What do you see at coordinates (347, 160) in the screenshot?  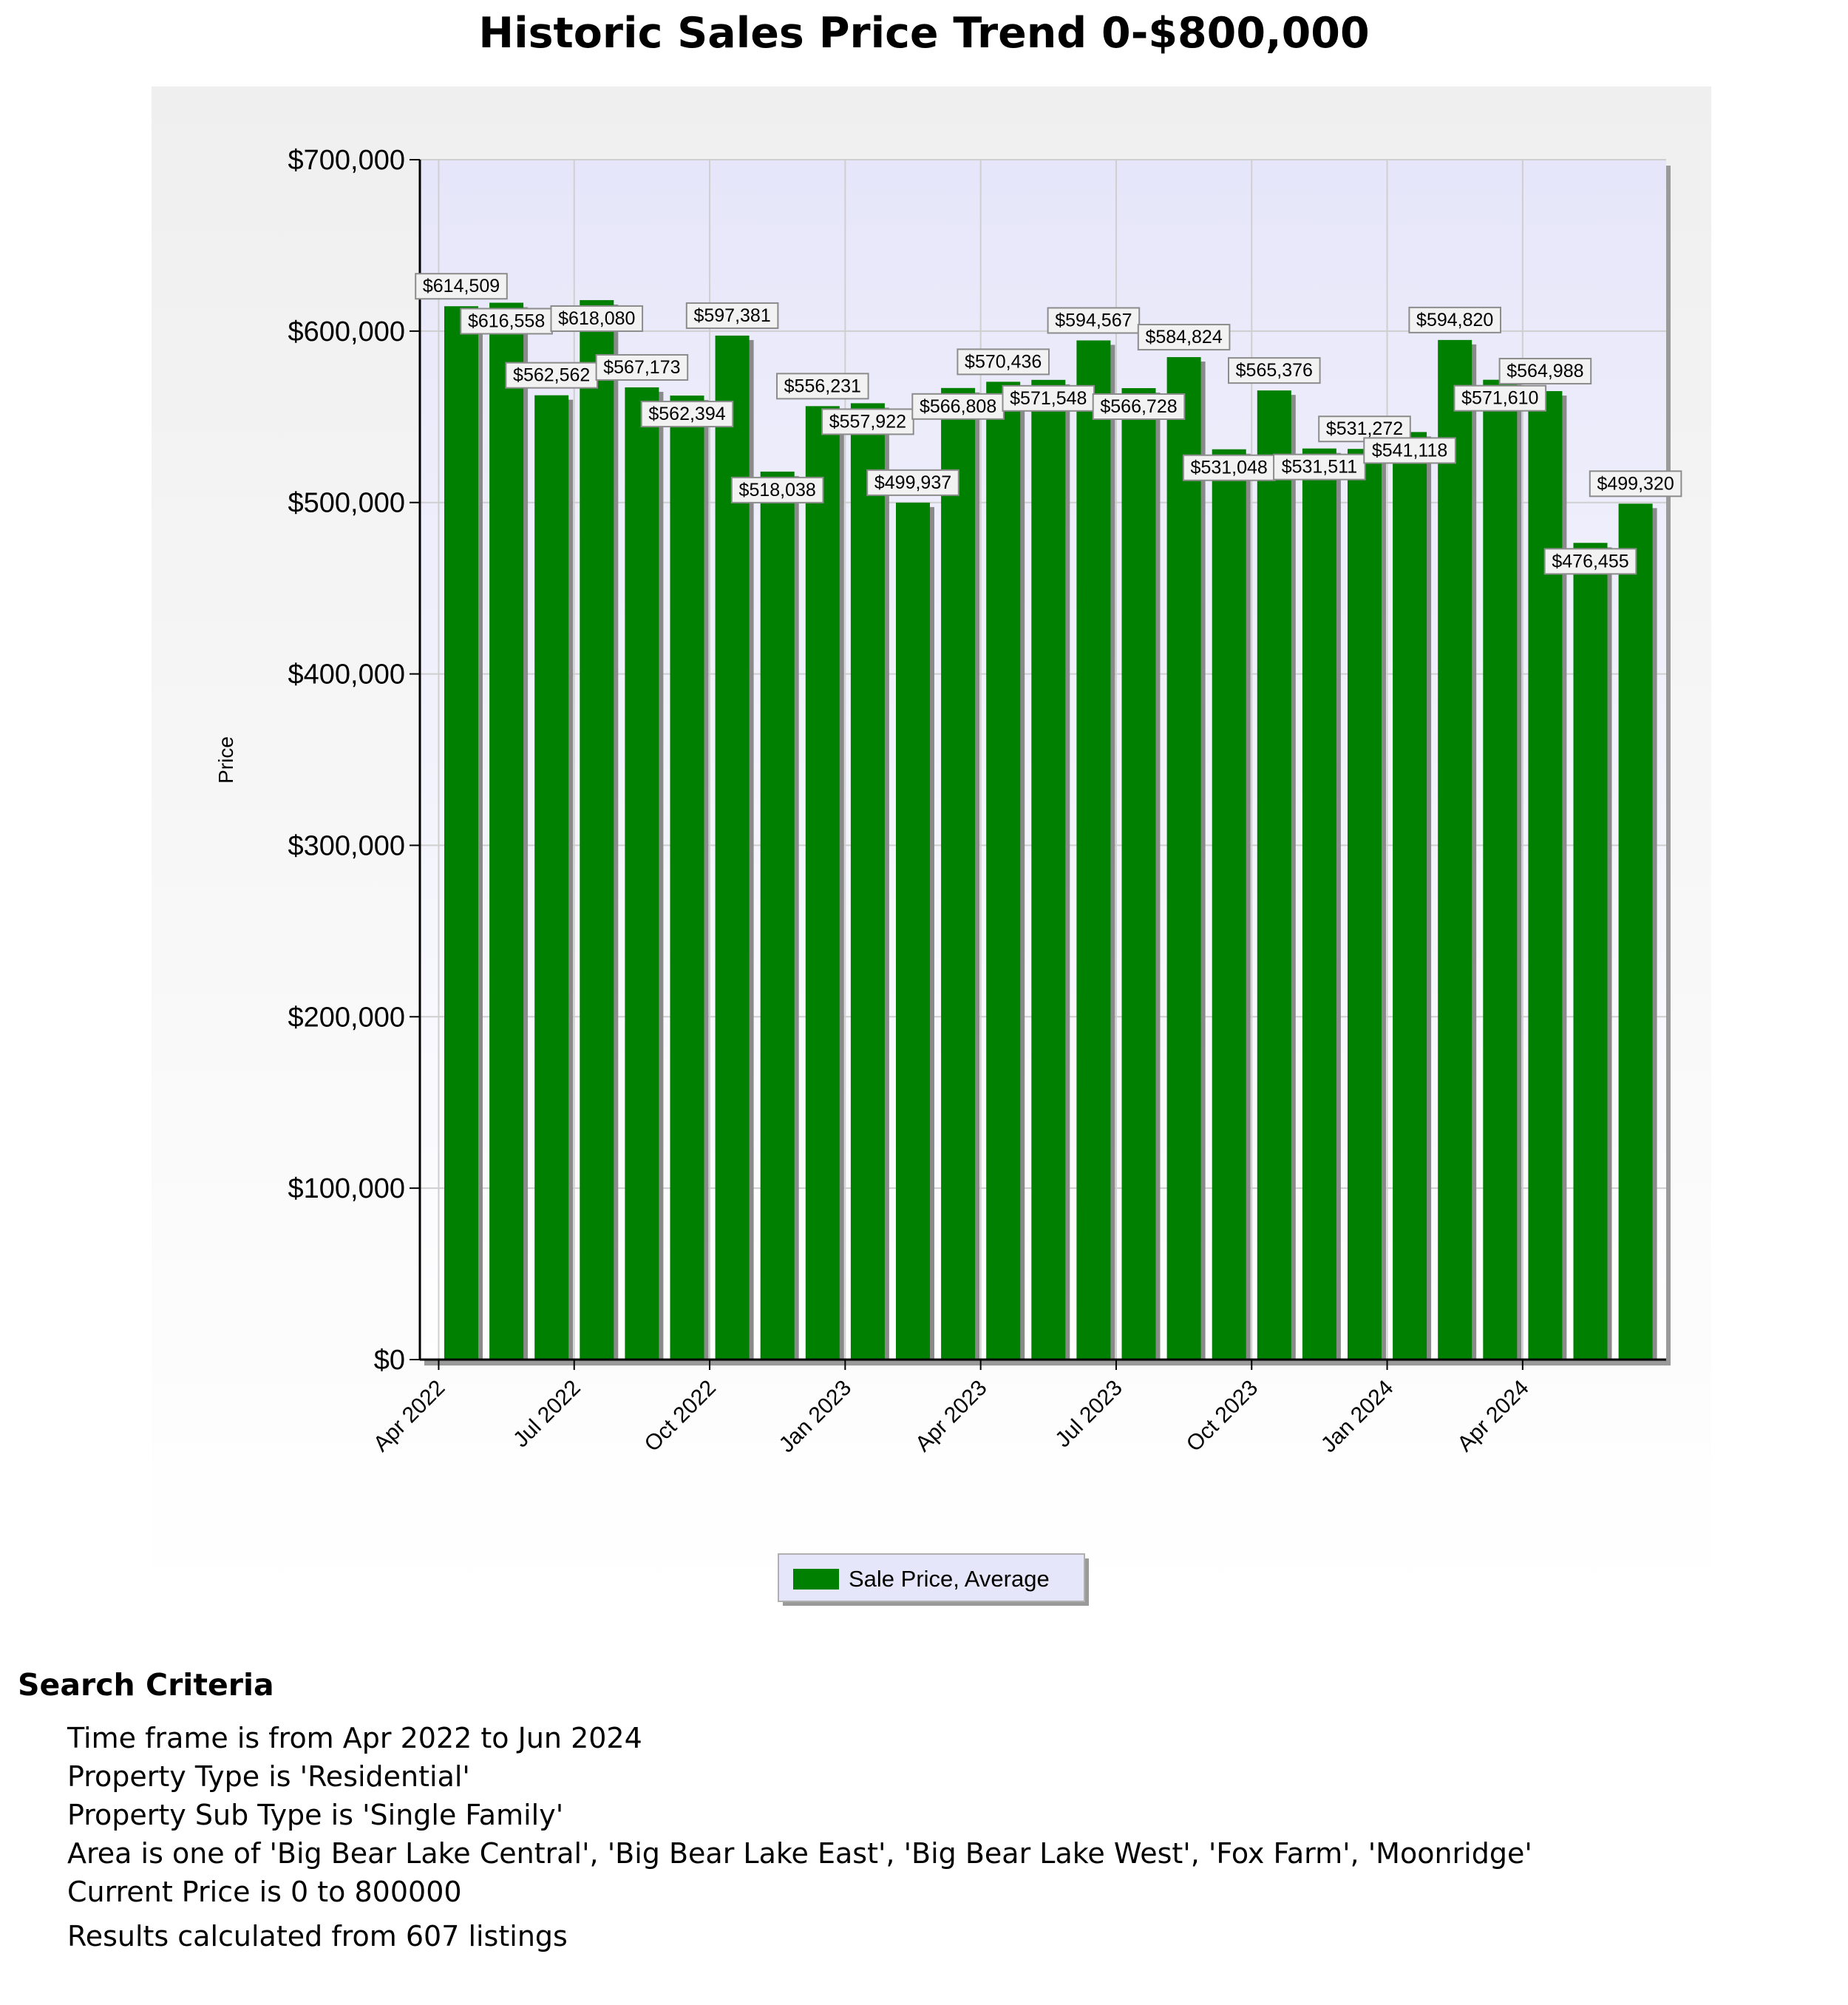 I see `y-tick-label: $700,000` at bounding box center [347, 160].